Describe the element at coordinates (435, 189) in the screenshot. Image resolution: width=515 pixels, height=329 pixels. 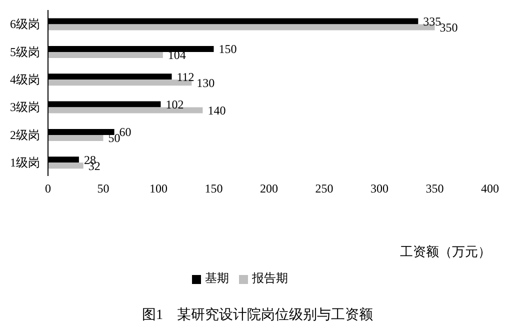
I see `x-tick-label: 350` at that location.